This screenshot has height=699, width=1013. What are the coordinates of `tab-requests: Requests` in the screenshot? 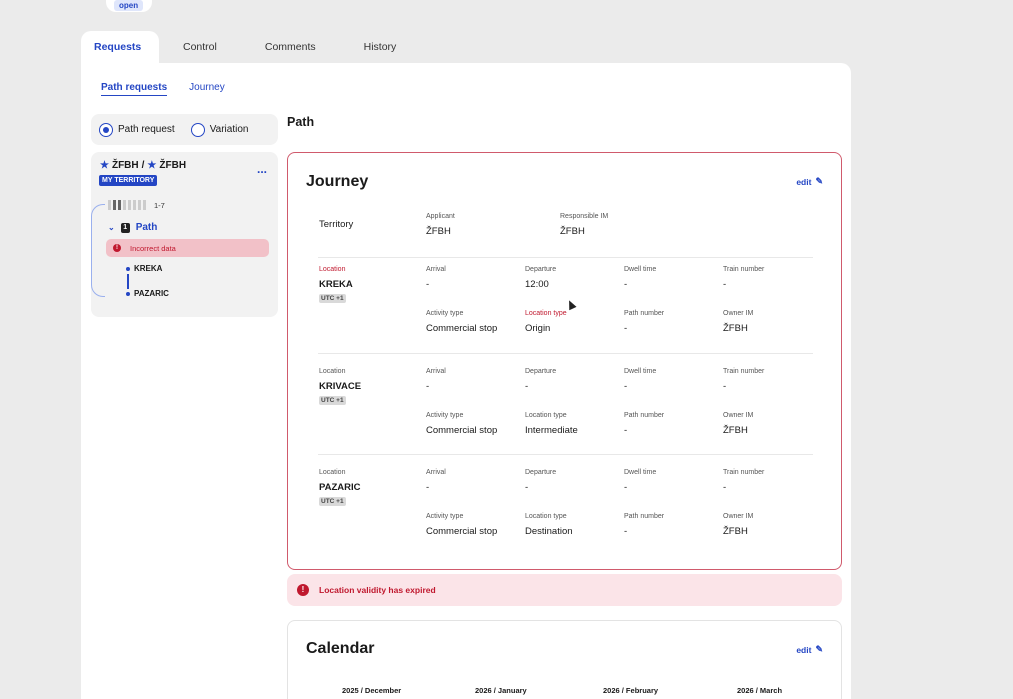 It's located at (120, 47).